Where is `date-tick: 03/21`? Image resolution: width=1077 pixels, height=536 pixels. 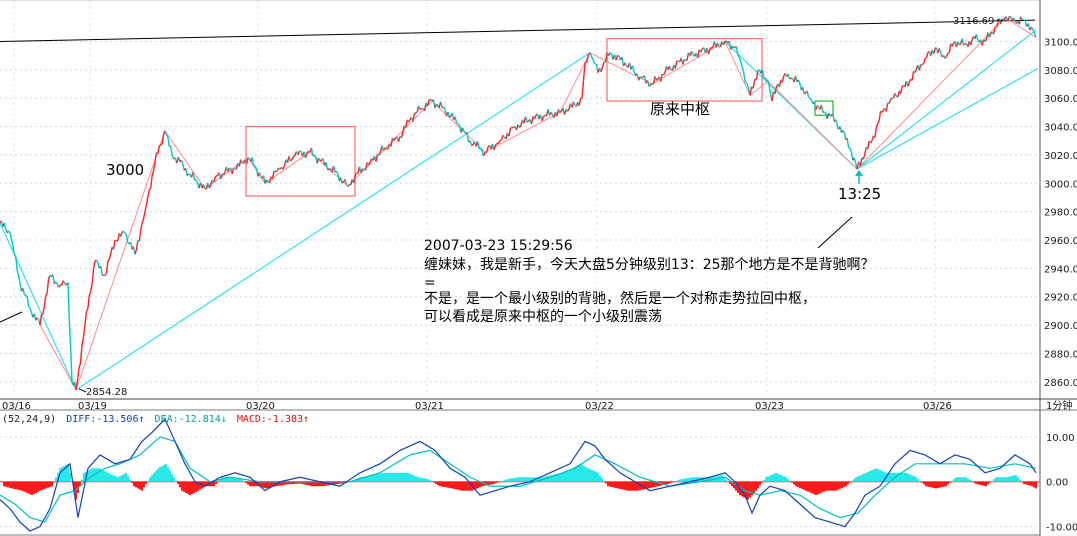 date-tick: 03/21 is located at coordinates (429, 406).